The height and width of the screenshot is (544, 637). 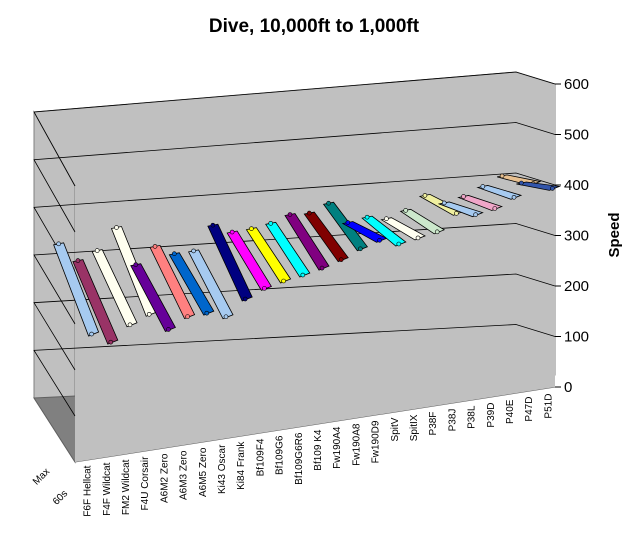 What do you see at coordinates (433, 424) in the screenshot?
I see `category-label: P38F` at bounding box center [433, 424].